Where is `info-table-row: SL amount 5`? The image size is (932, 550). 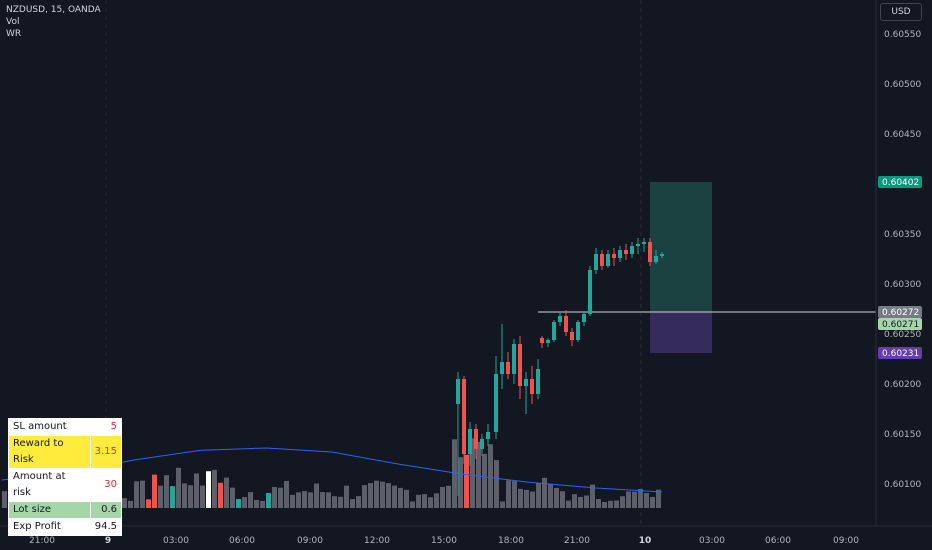 info-table-row: SL amount 5 is located at coordinates (65, 427).